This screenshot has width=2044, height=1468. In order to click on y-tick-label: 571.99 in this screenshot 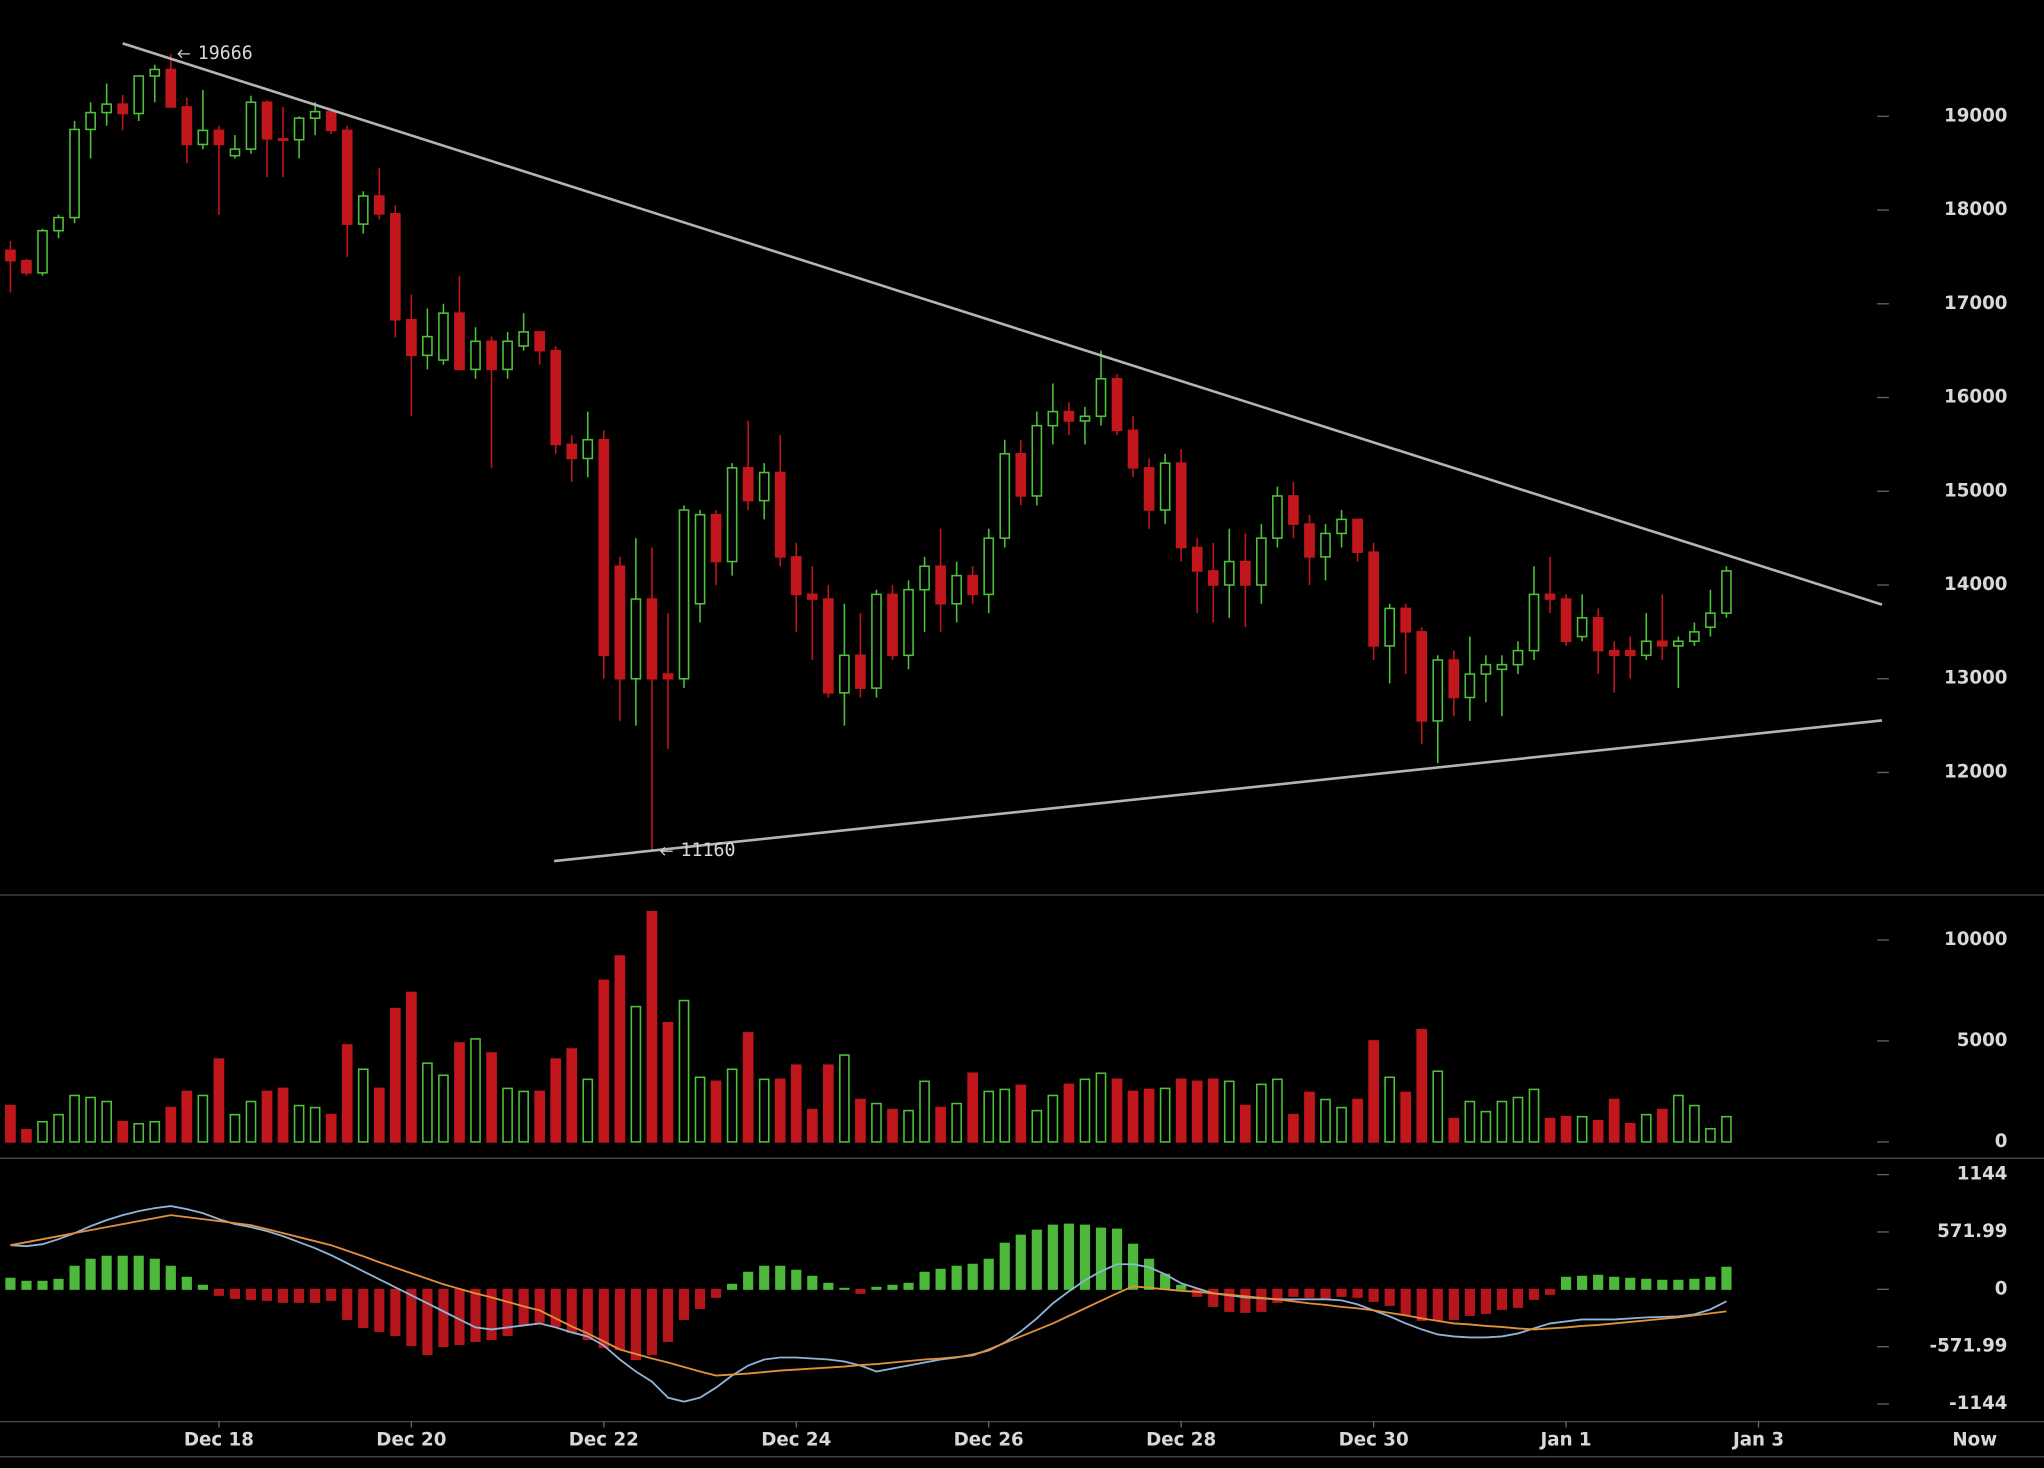, I will do `click(1972, 1231)`.